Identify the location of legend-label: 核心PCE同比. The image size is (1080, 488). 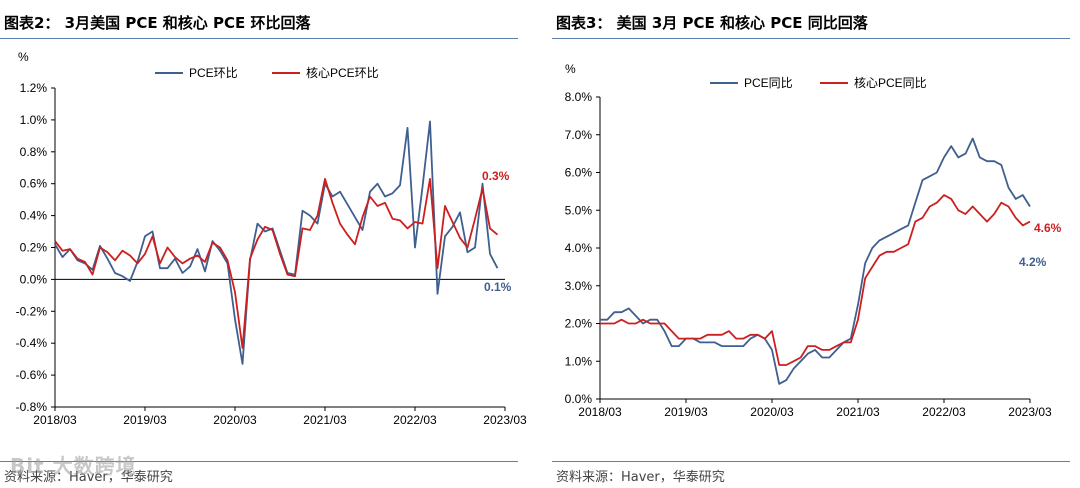
(890, 83).